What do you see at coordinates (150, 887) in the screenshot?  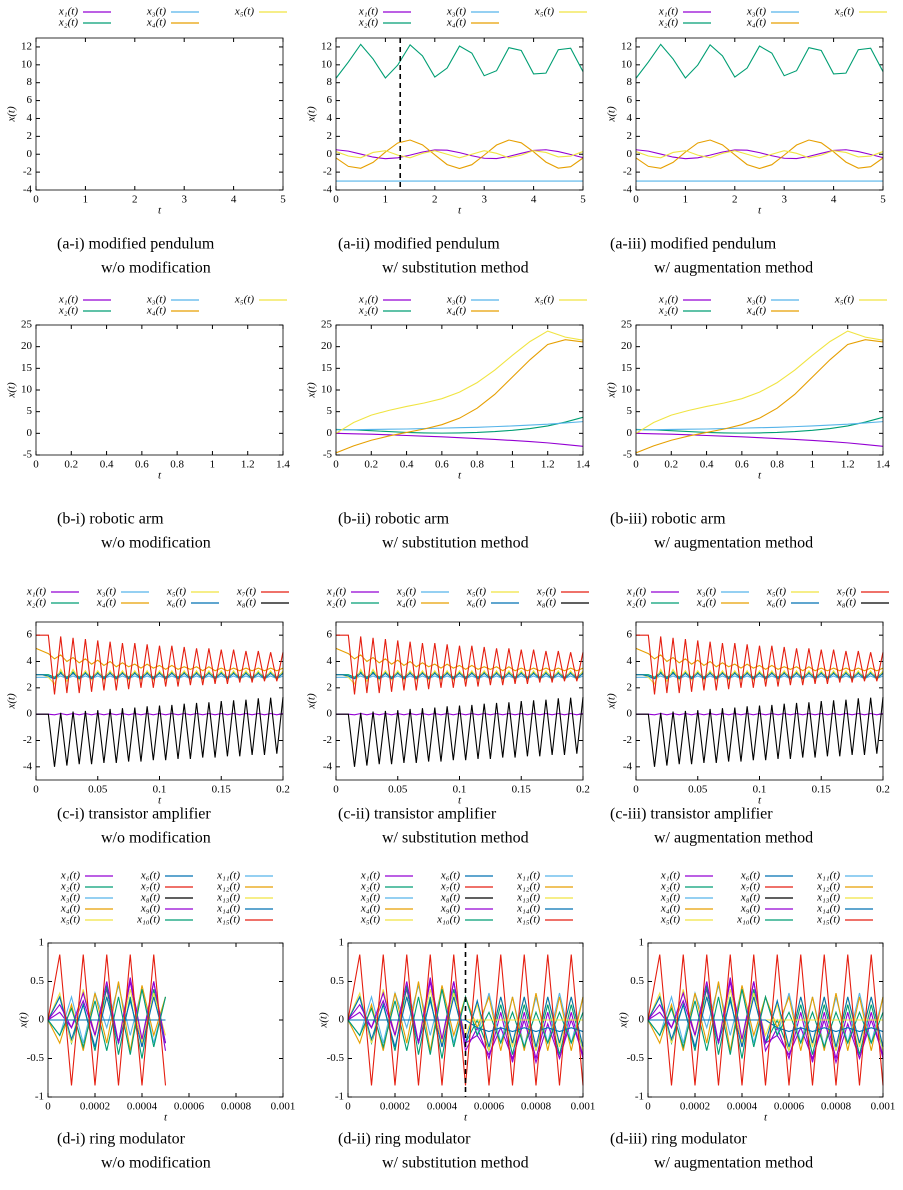 I see `legend-label: x₇(t)` at bounding box center [150, 887].